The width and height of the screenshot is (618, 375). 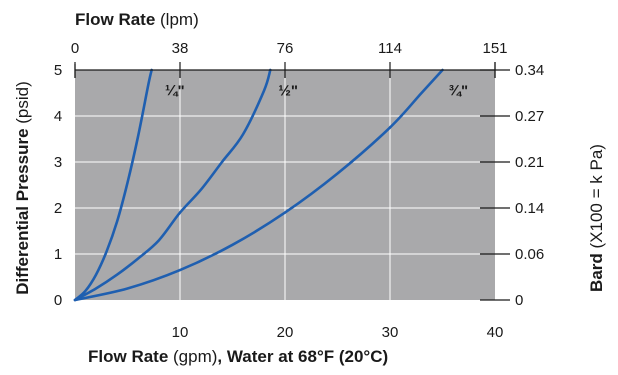 What do you see at coordinates (58, 162) in the screenshot?
I see `y-axis-tick-label: 3` at bounding box center [58, 162].